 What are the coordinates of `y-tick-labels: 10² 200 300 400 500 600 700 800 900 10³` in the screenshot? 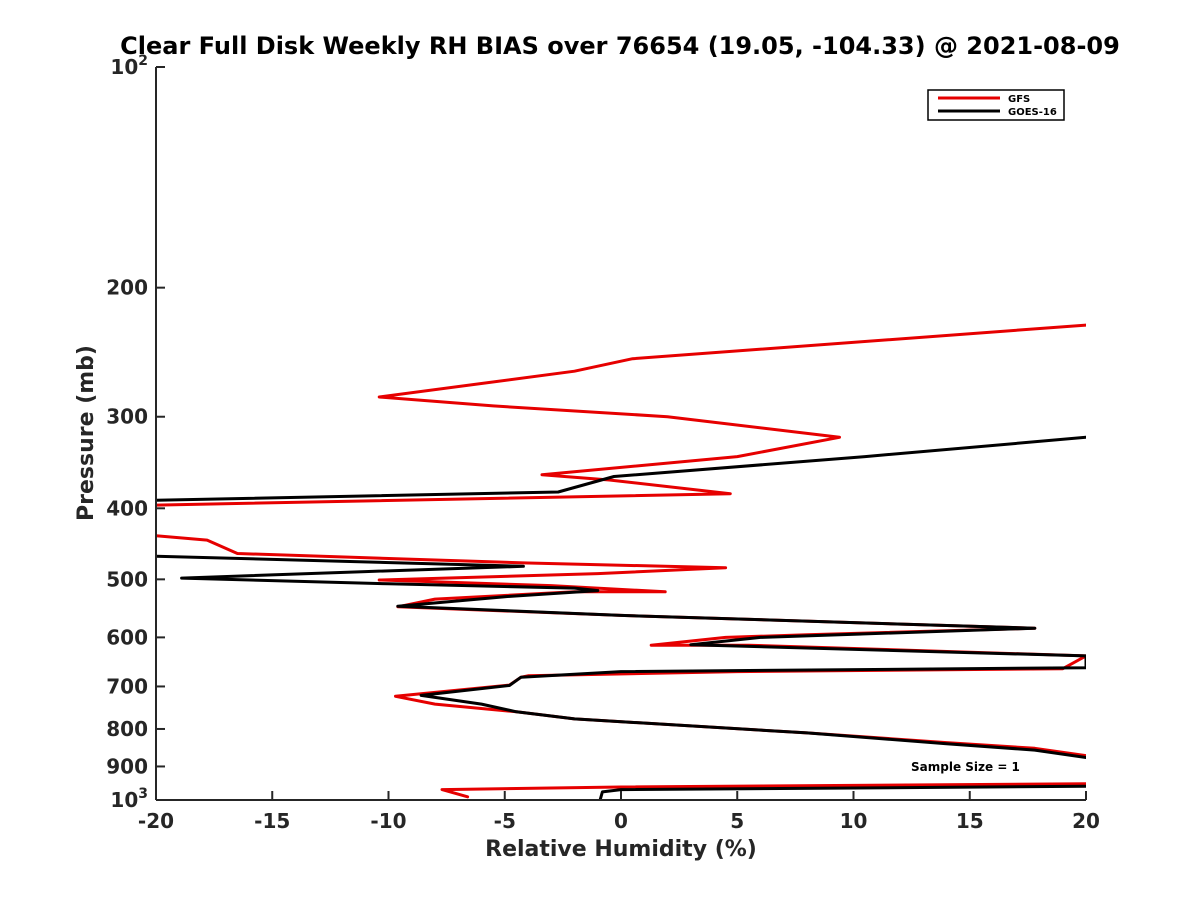 It's located at (127, 432).